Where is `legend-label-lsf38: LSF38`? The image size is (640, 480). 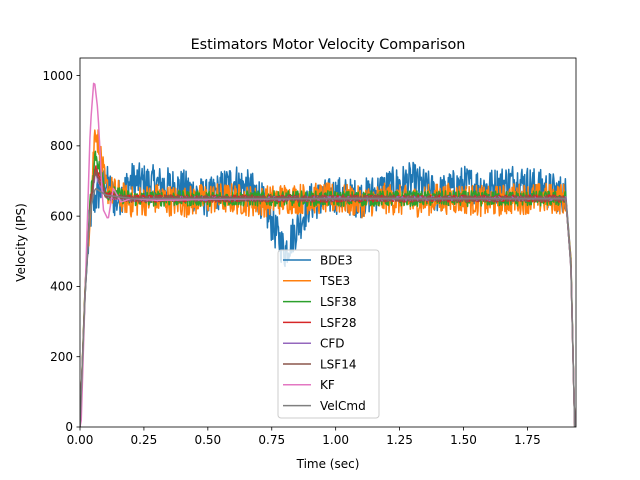
legend-label-lsf38: LSF38 is located at coordinates (338, 302).